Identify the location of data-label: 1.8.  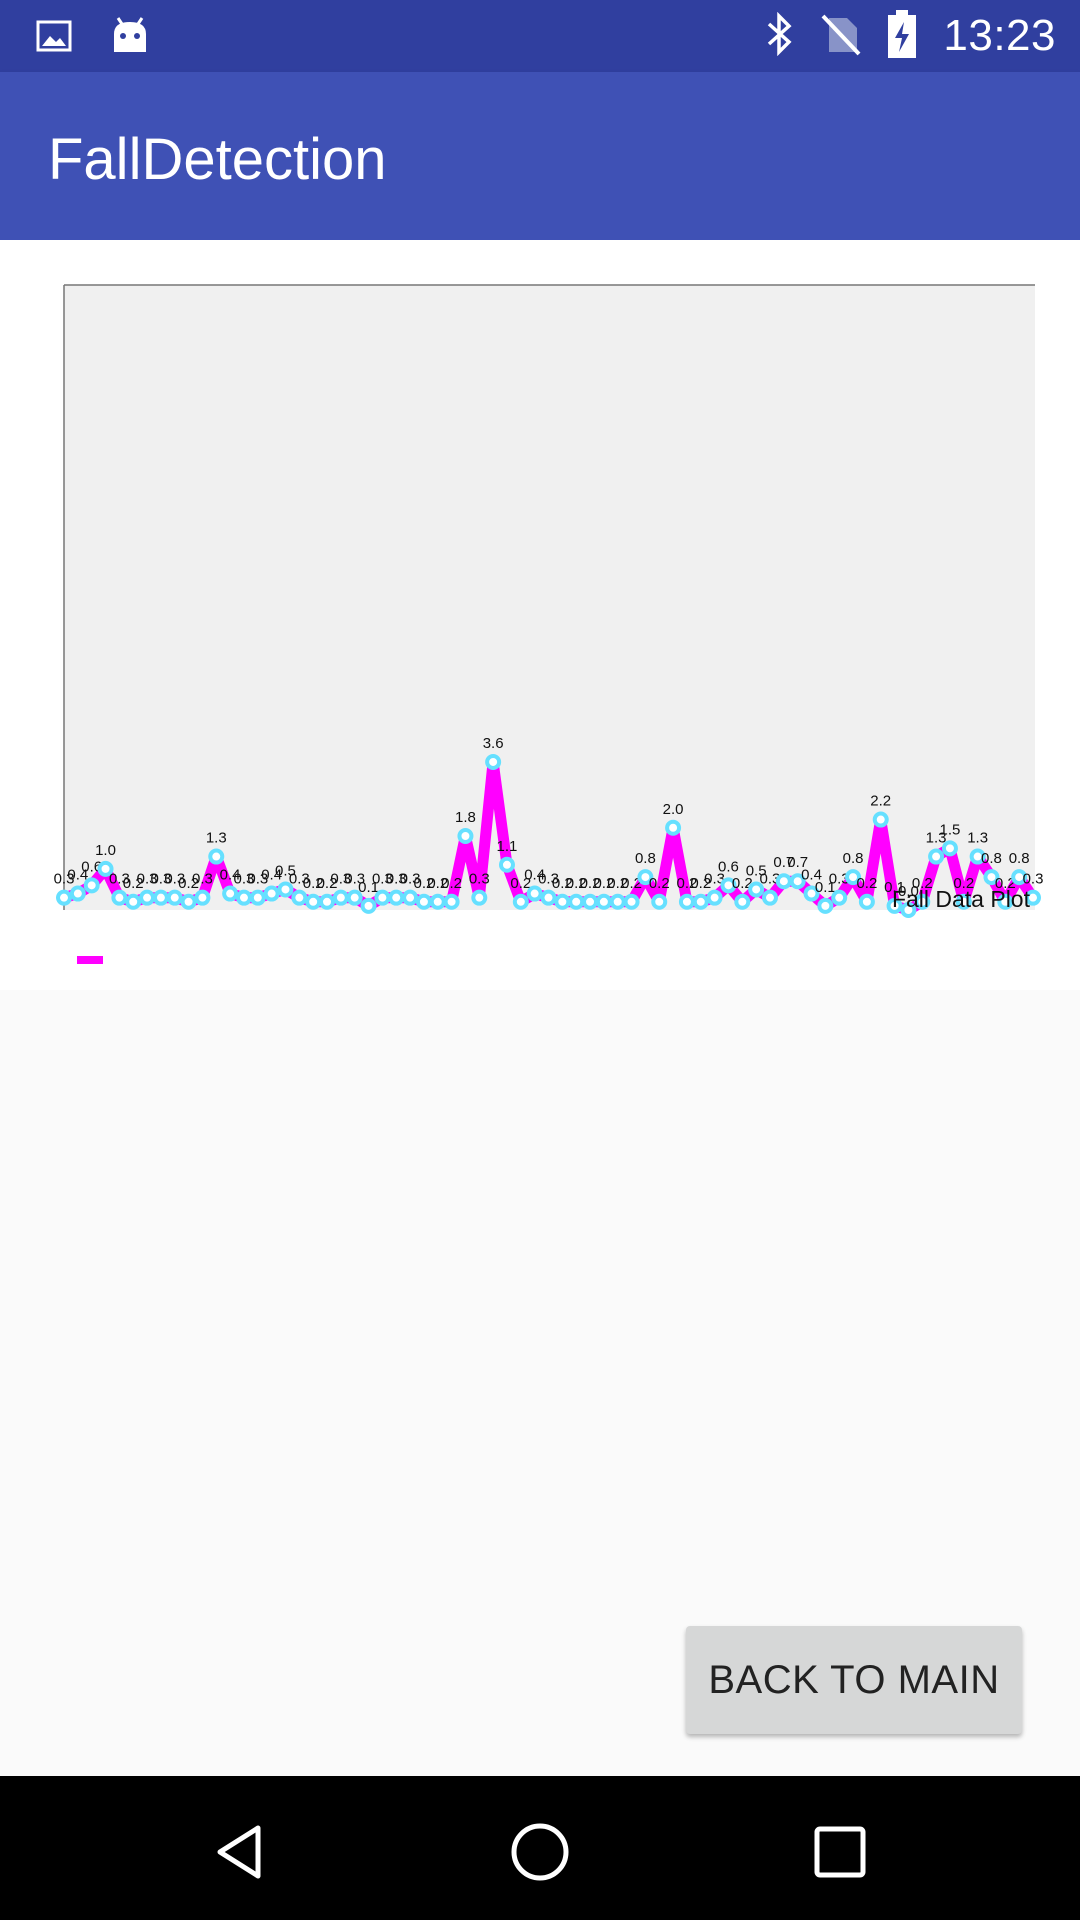
(465, 817).